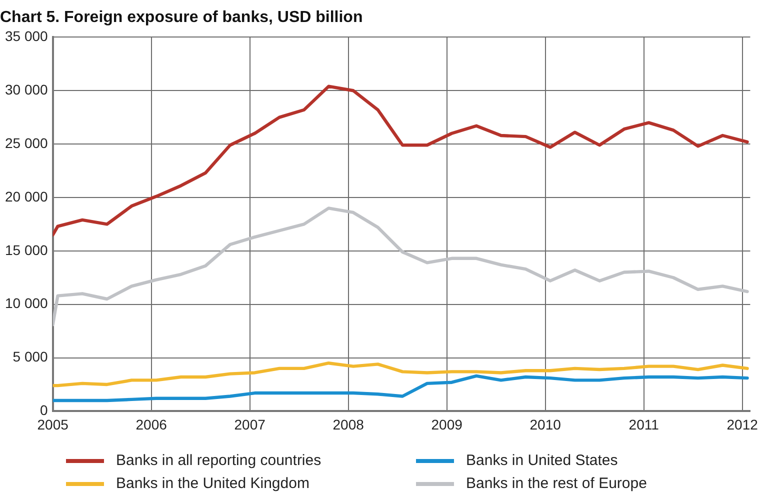 Image resolution: width=764 pixels, height=501 pixels. What do you see at coordinates (26, 142) in the screenshot?
I see `y-tick-label: 25 000` at bounding box center [26, 142].